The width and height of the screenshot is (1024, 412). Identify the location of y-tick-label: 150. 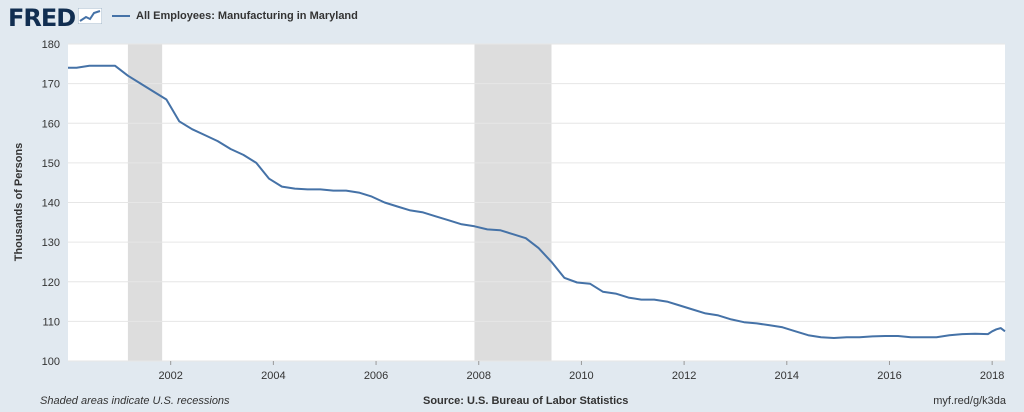
(51, 164).